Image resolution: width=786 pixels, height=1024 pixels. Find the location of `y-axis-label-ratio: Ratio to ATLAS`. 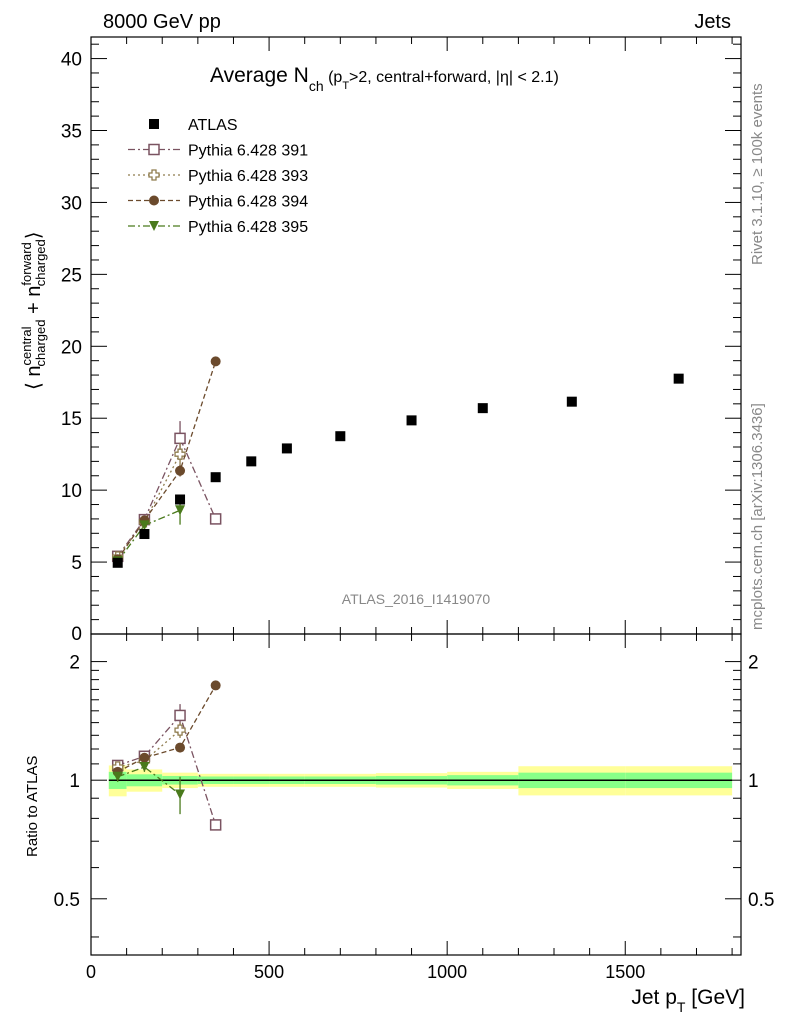

y-axis-label-ratio: Ratio to ATLAS is located at coordinates (32, 806).